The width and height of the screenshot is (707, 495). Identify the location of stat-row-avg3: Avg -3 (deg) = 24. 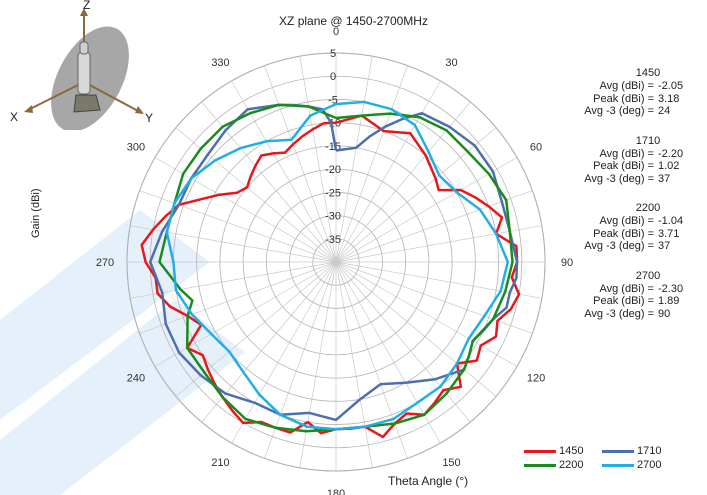
(630, 111).